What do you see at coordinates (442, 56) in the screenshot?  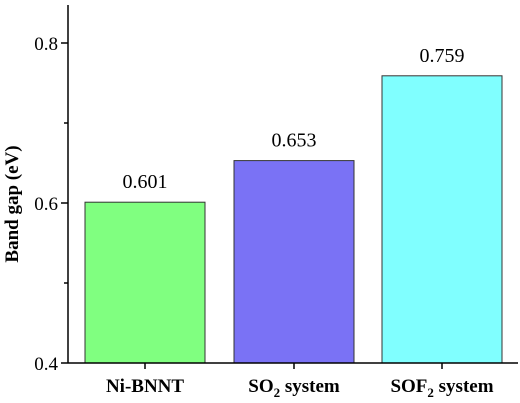 I see `bar-value-label: 0.759` at bounding box center [442, 56].